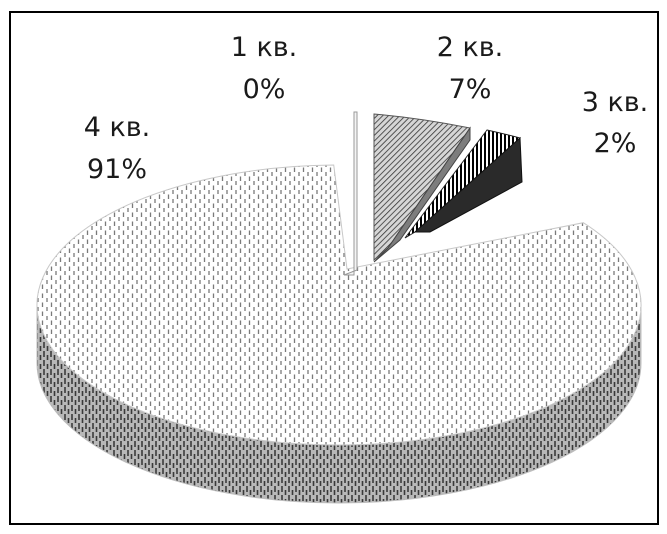  I want to click on slice-2-percent-label: 7%, so click(470, 89).